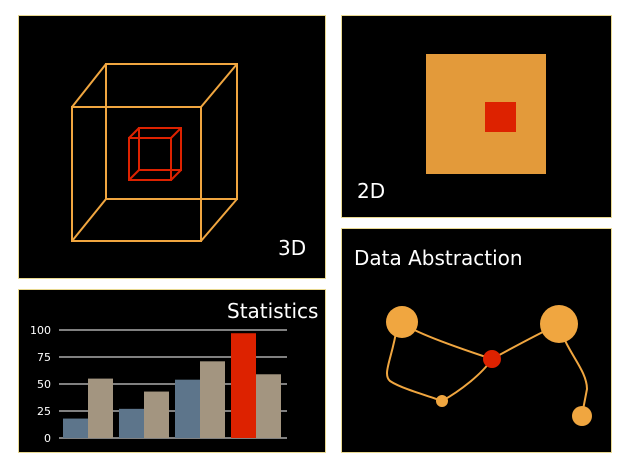 This screenshot has width=629, height=453. I want to click on y-tick-label: 75, so click(44, 357).